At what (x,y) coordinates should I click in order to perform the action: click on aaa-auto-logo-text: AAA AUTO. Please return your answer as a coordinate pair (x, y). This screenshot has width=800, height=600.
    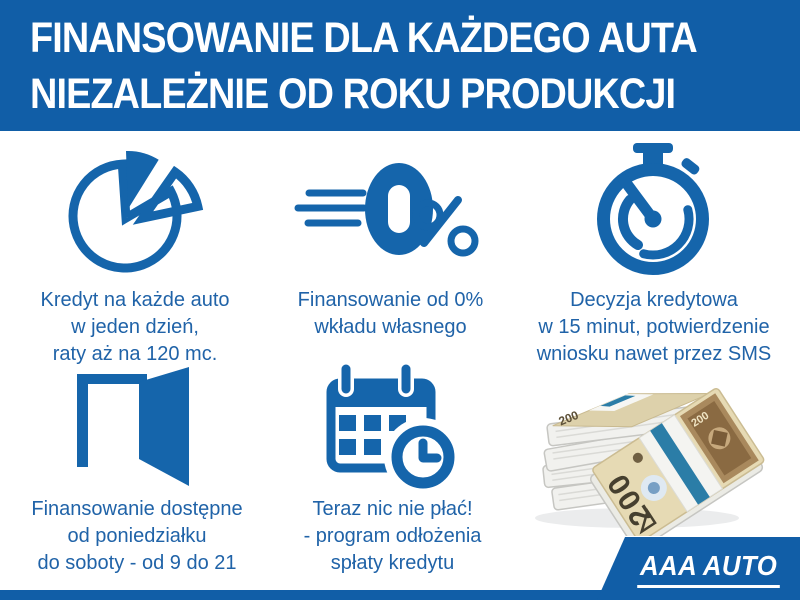
    Looking at the image, I should click on (708, 569).